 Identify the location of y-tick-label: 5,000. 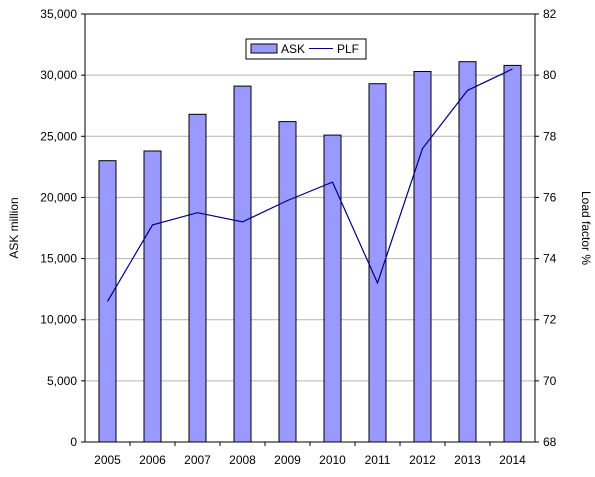
(62, 381).